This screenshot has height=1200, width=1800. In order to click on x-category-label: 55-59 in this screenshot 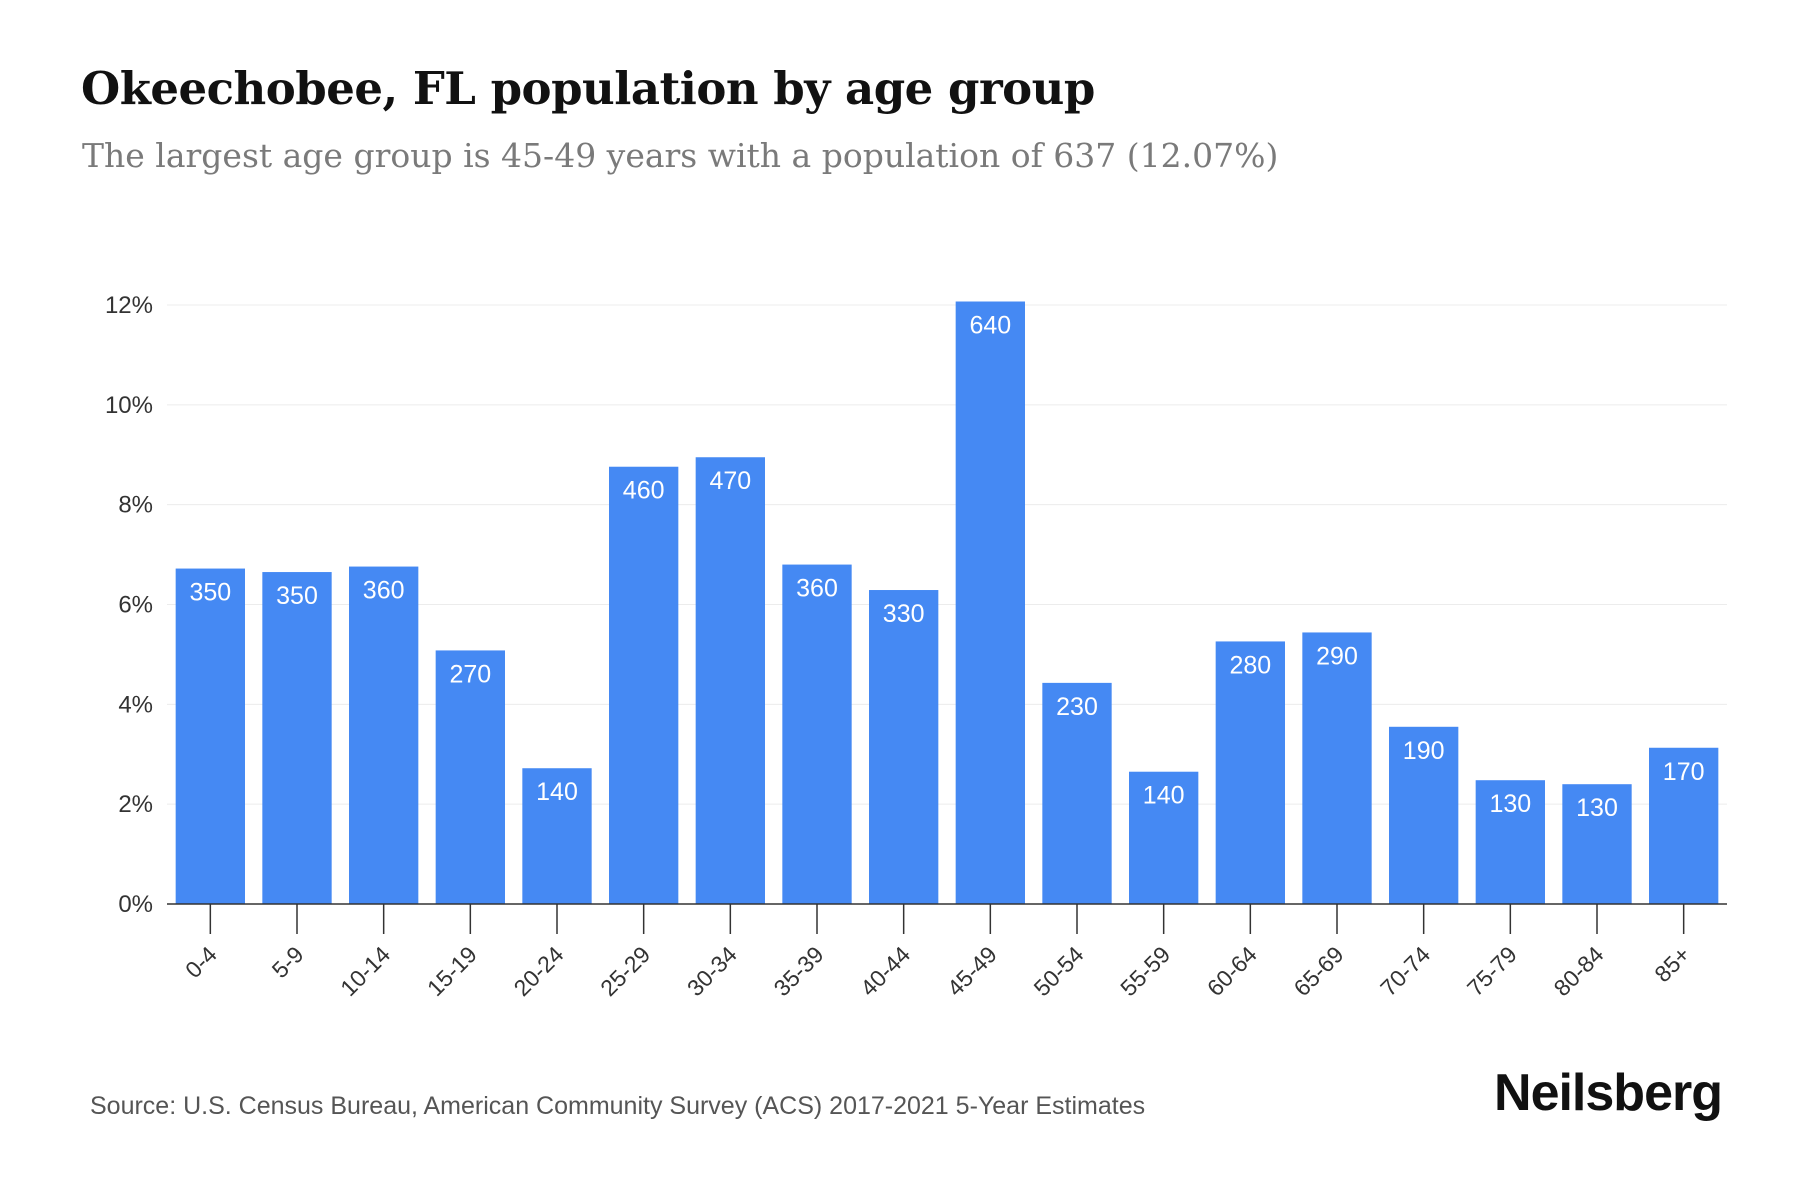, I will do `click(1145, 971)`.